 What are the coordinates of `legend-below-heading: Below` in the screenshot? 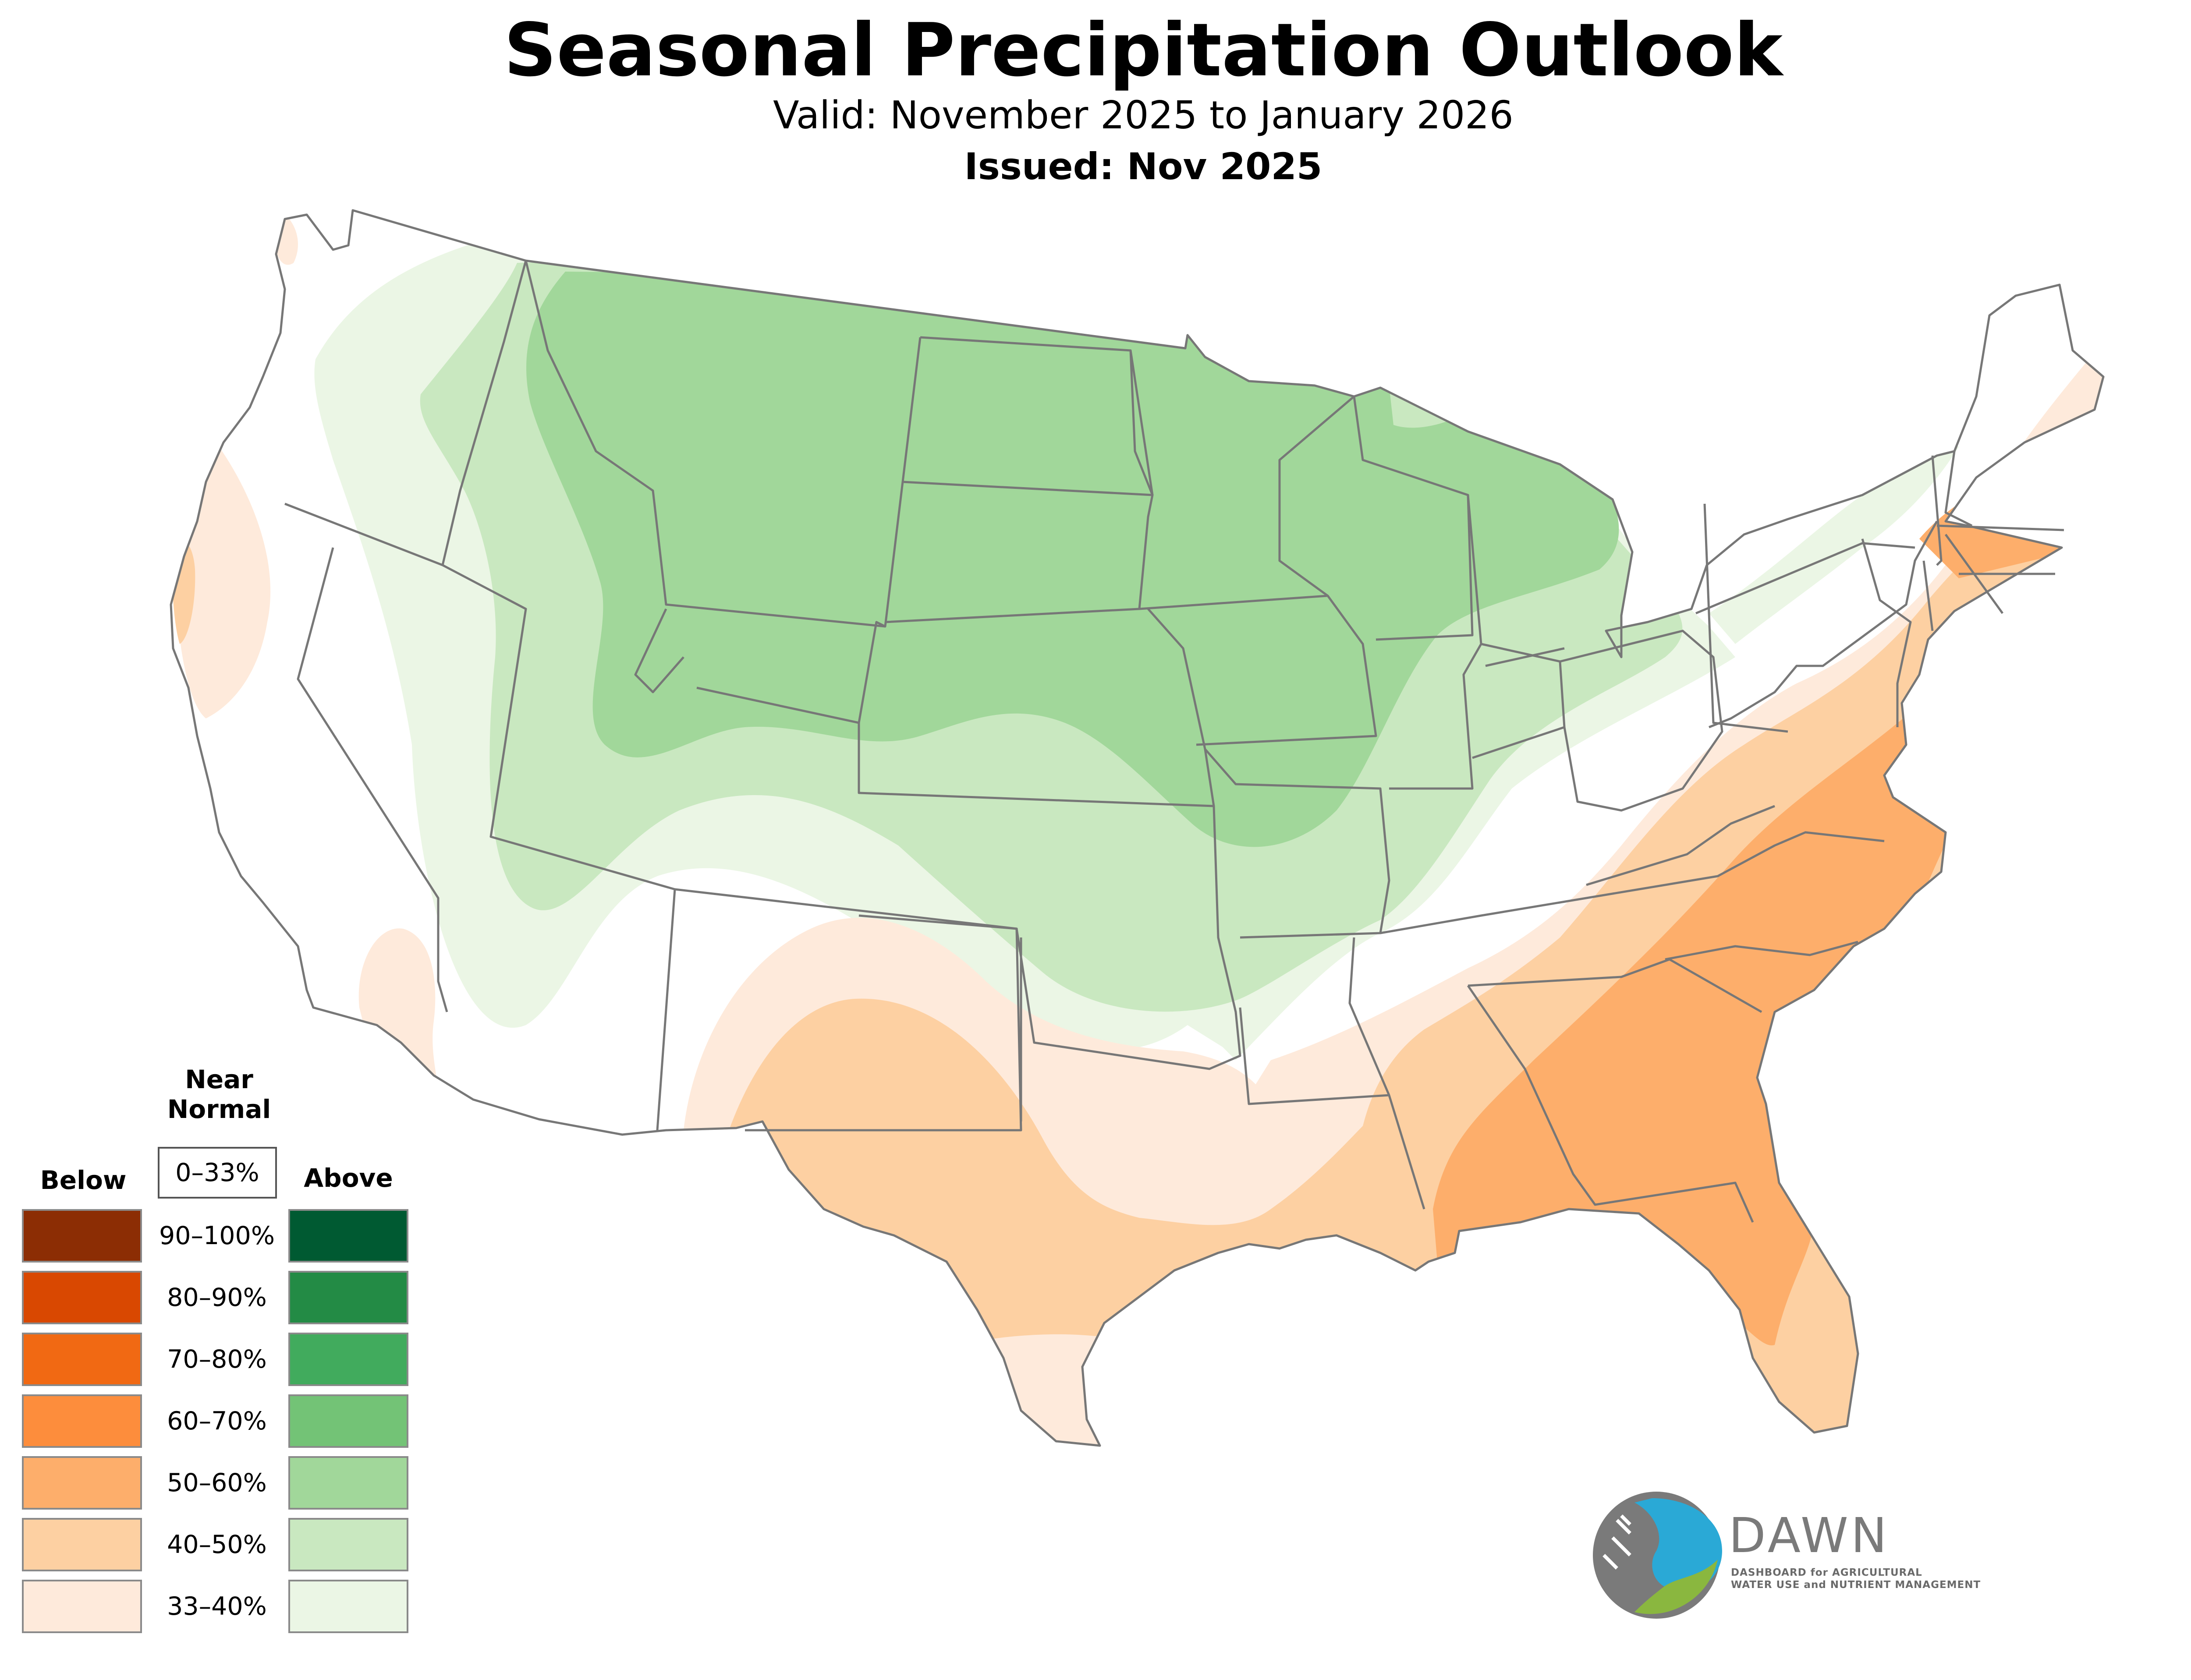 It's located at (83, 1180).